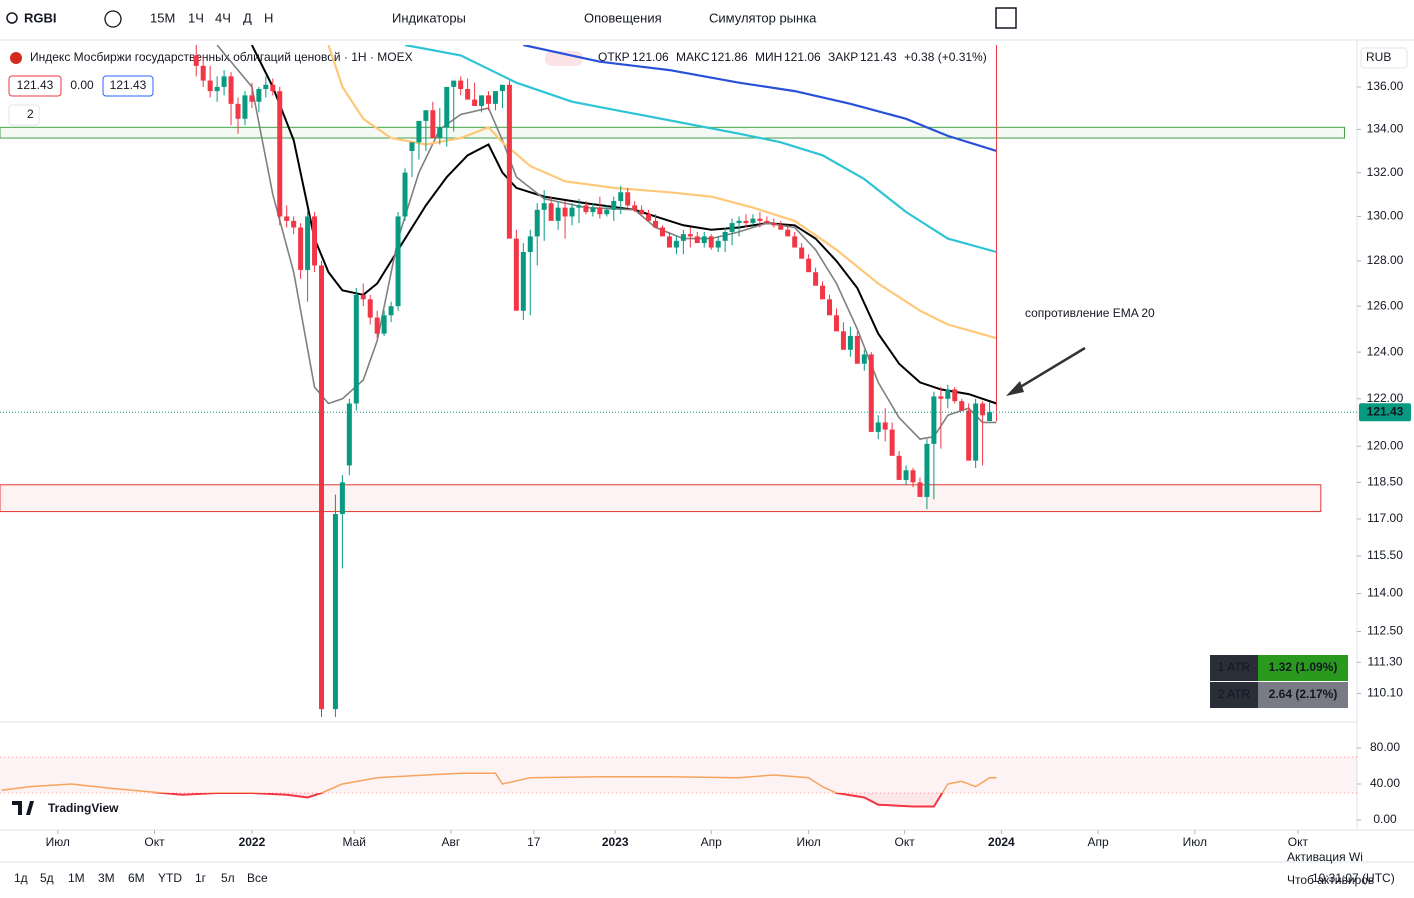 The image size is (1414, 898). Describe the element at coordinates (1385, 172) in the screenshot. I see `y-tick-label: 132.00` at that location.